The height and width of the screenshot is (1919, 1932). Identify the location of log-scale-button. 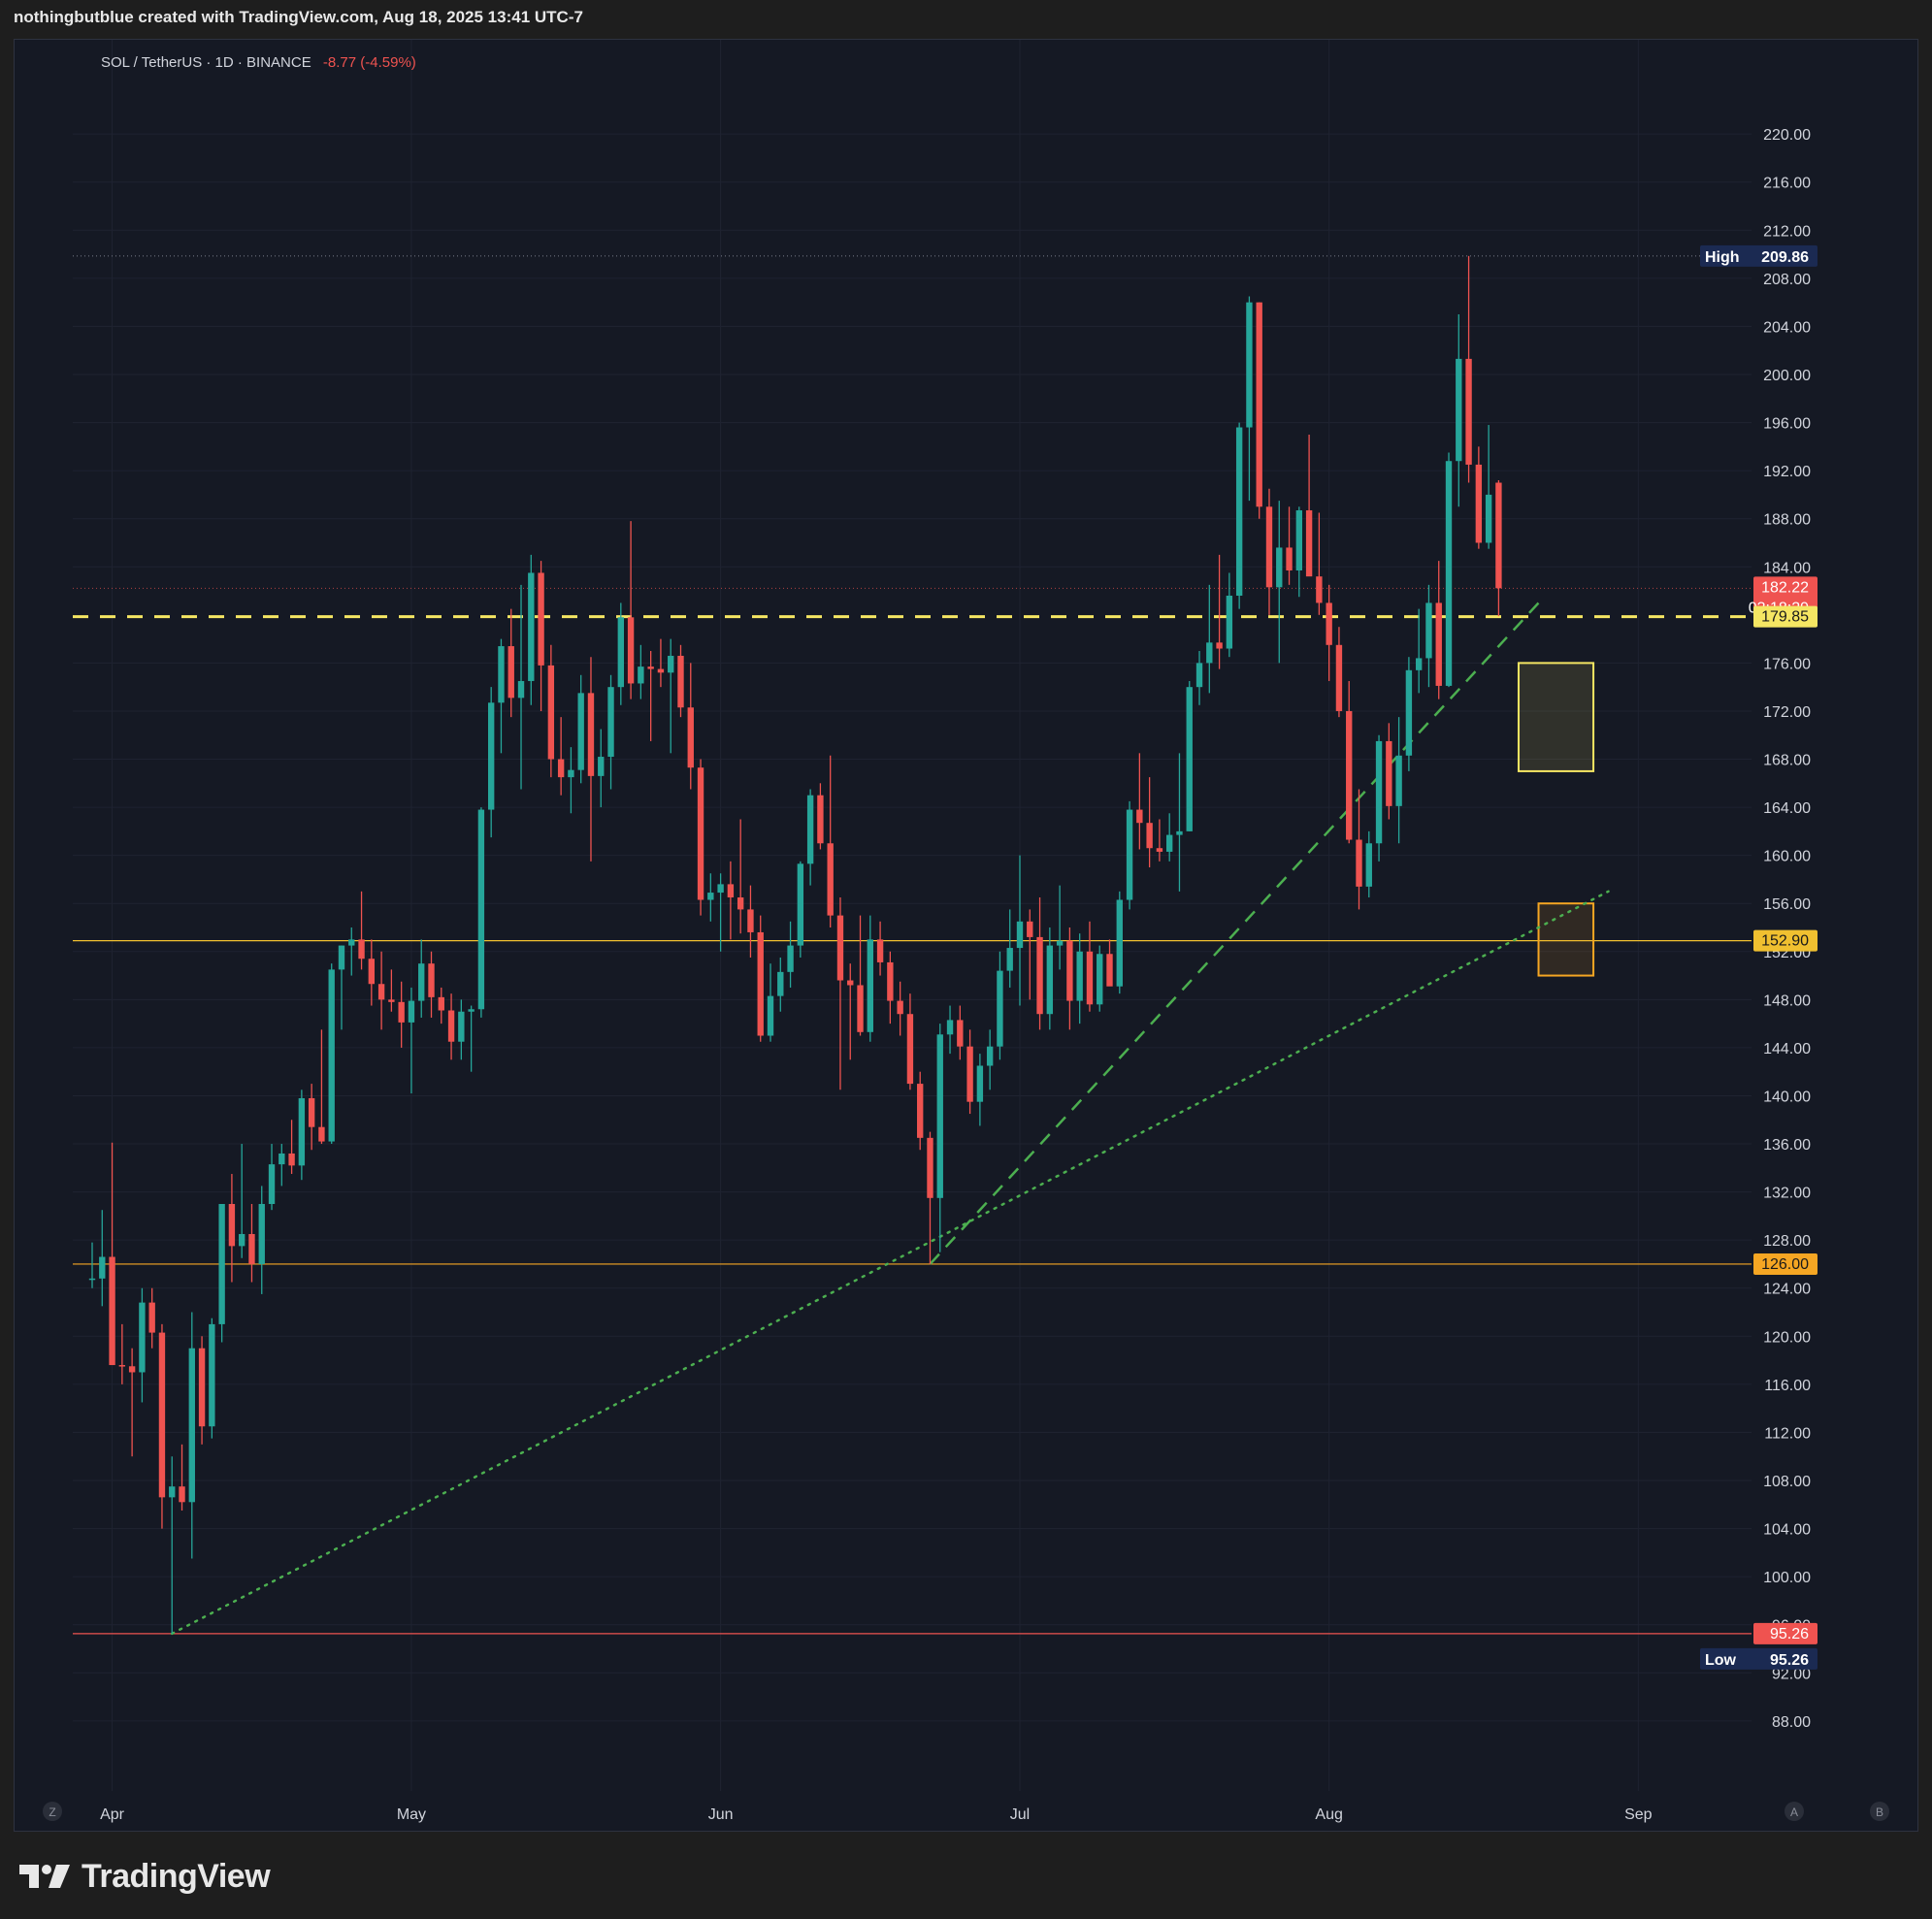
(1879, 1811).